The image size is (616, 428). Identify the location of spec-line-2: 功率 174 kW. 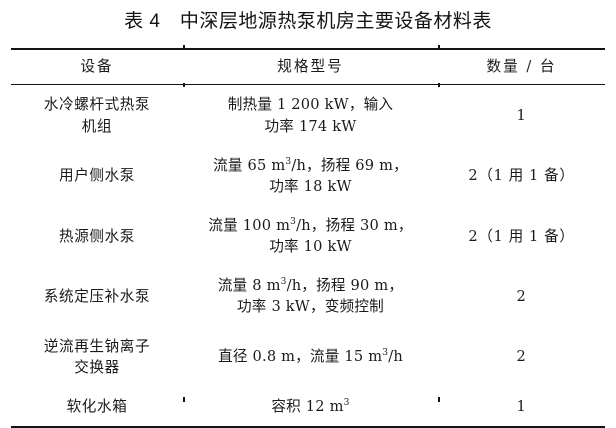
(310, 126).